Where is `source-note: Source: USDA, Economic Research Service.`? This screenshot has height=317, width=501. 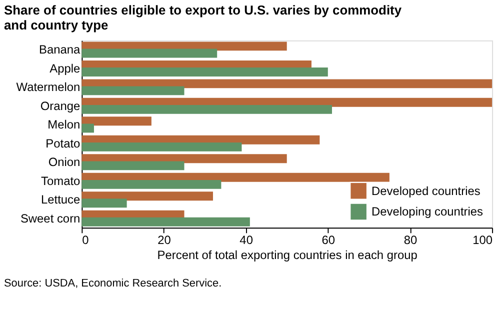 source-note: Source: USDA, Economic Research Service. is located at coordinates (113, 283).